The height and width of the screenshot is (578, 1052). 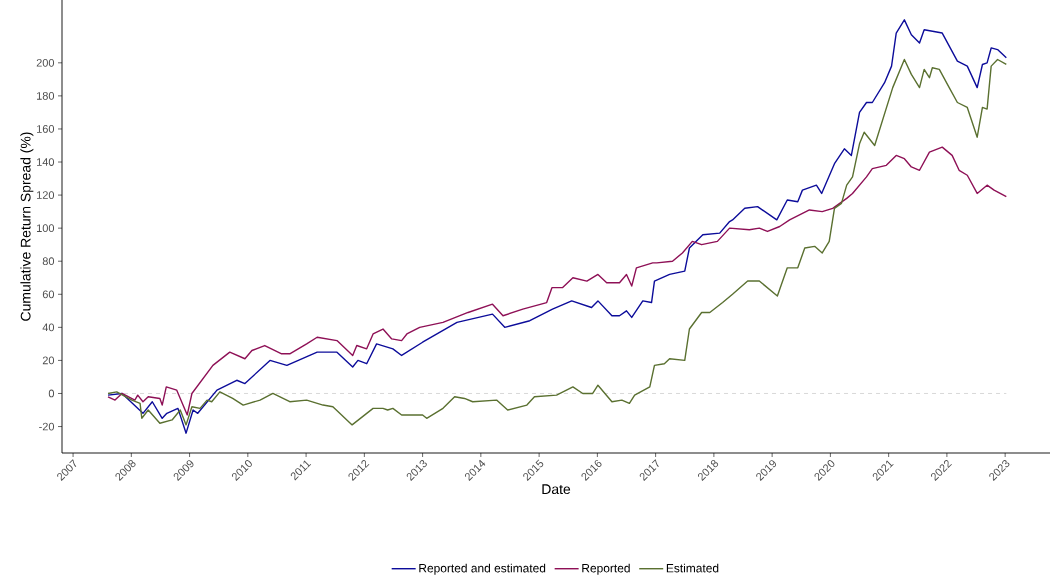 I want to click on y-tick-label: 180, so click(x=46, y=96).